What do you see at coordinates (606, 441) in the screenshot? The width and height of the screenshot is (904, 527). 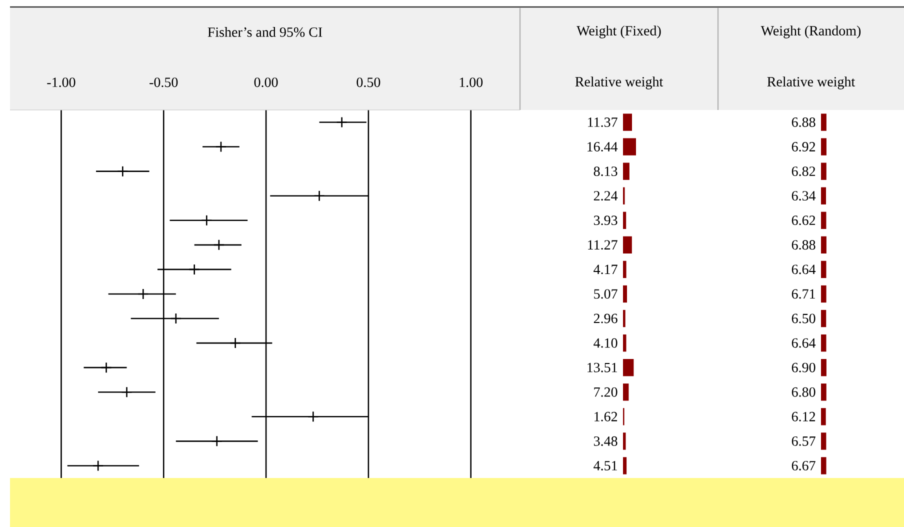 I see `data-label: 3.48` at bounding box center [606, 441].